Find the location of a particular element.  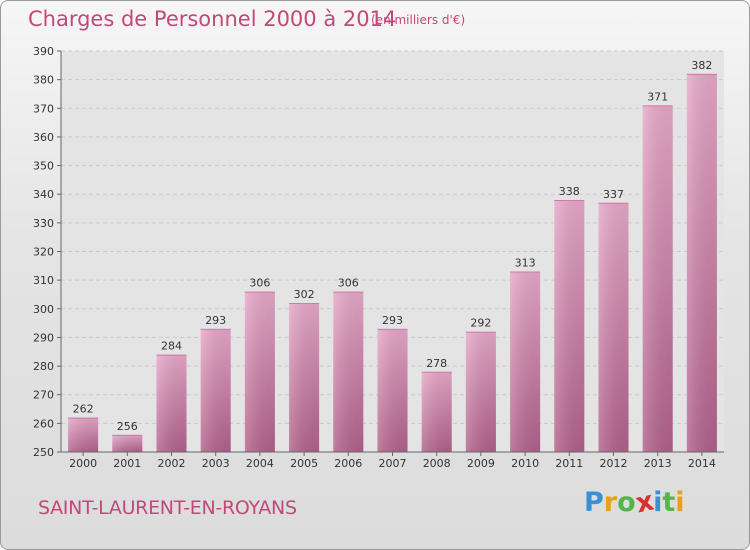

logo-letter: t is located at coordinates (669, 502).